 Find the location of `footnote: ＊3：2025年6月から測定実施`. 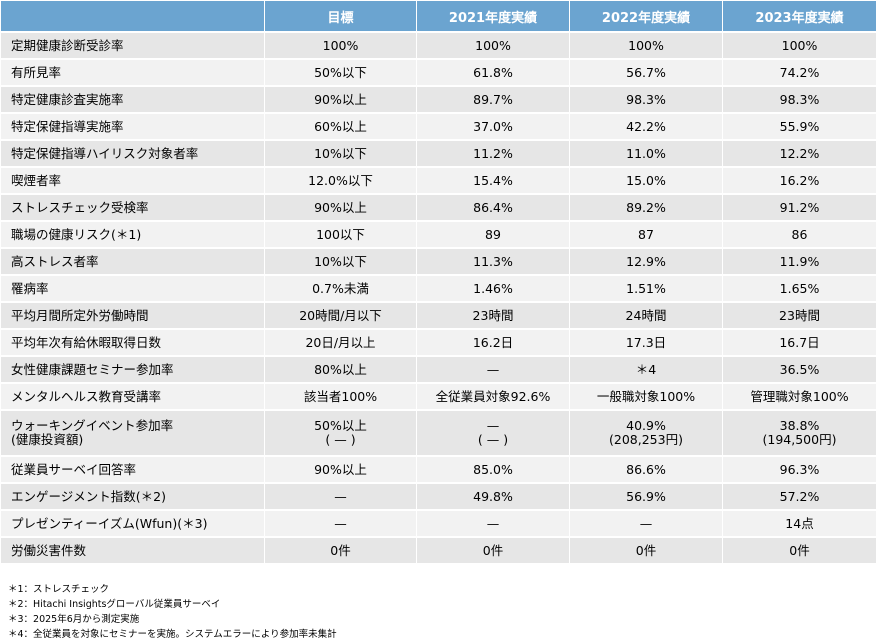

footnote: ＊3：2025年6月から測定実施 is located at coordinates (74, 619).